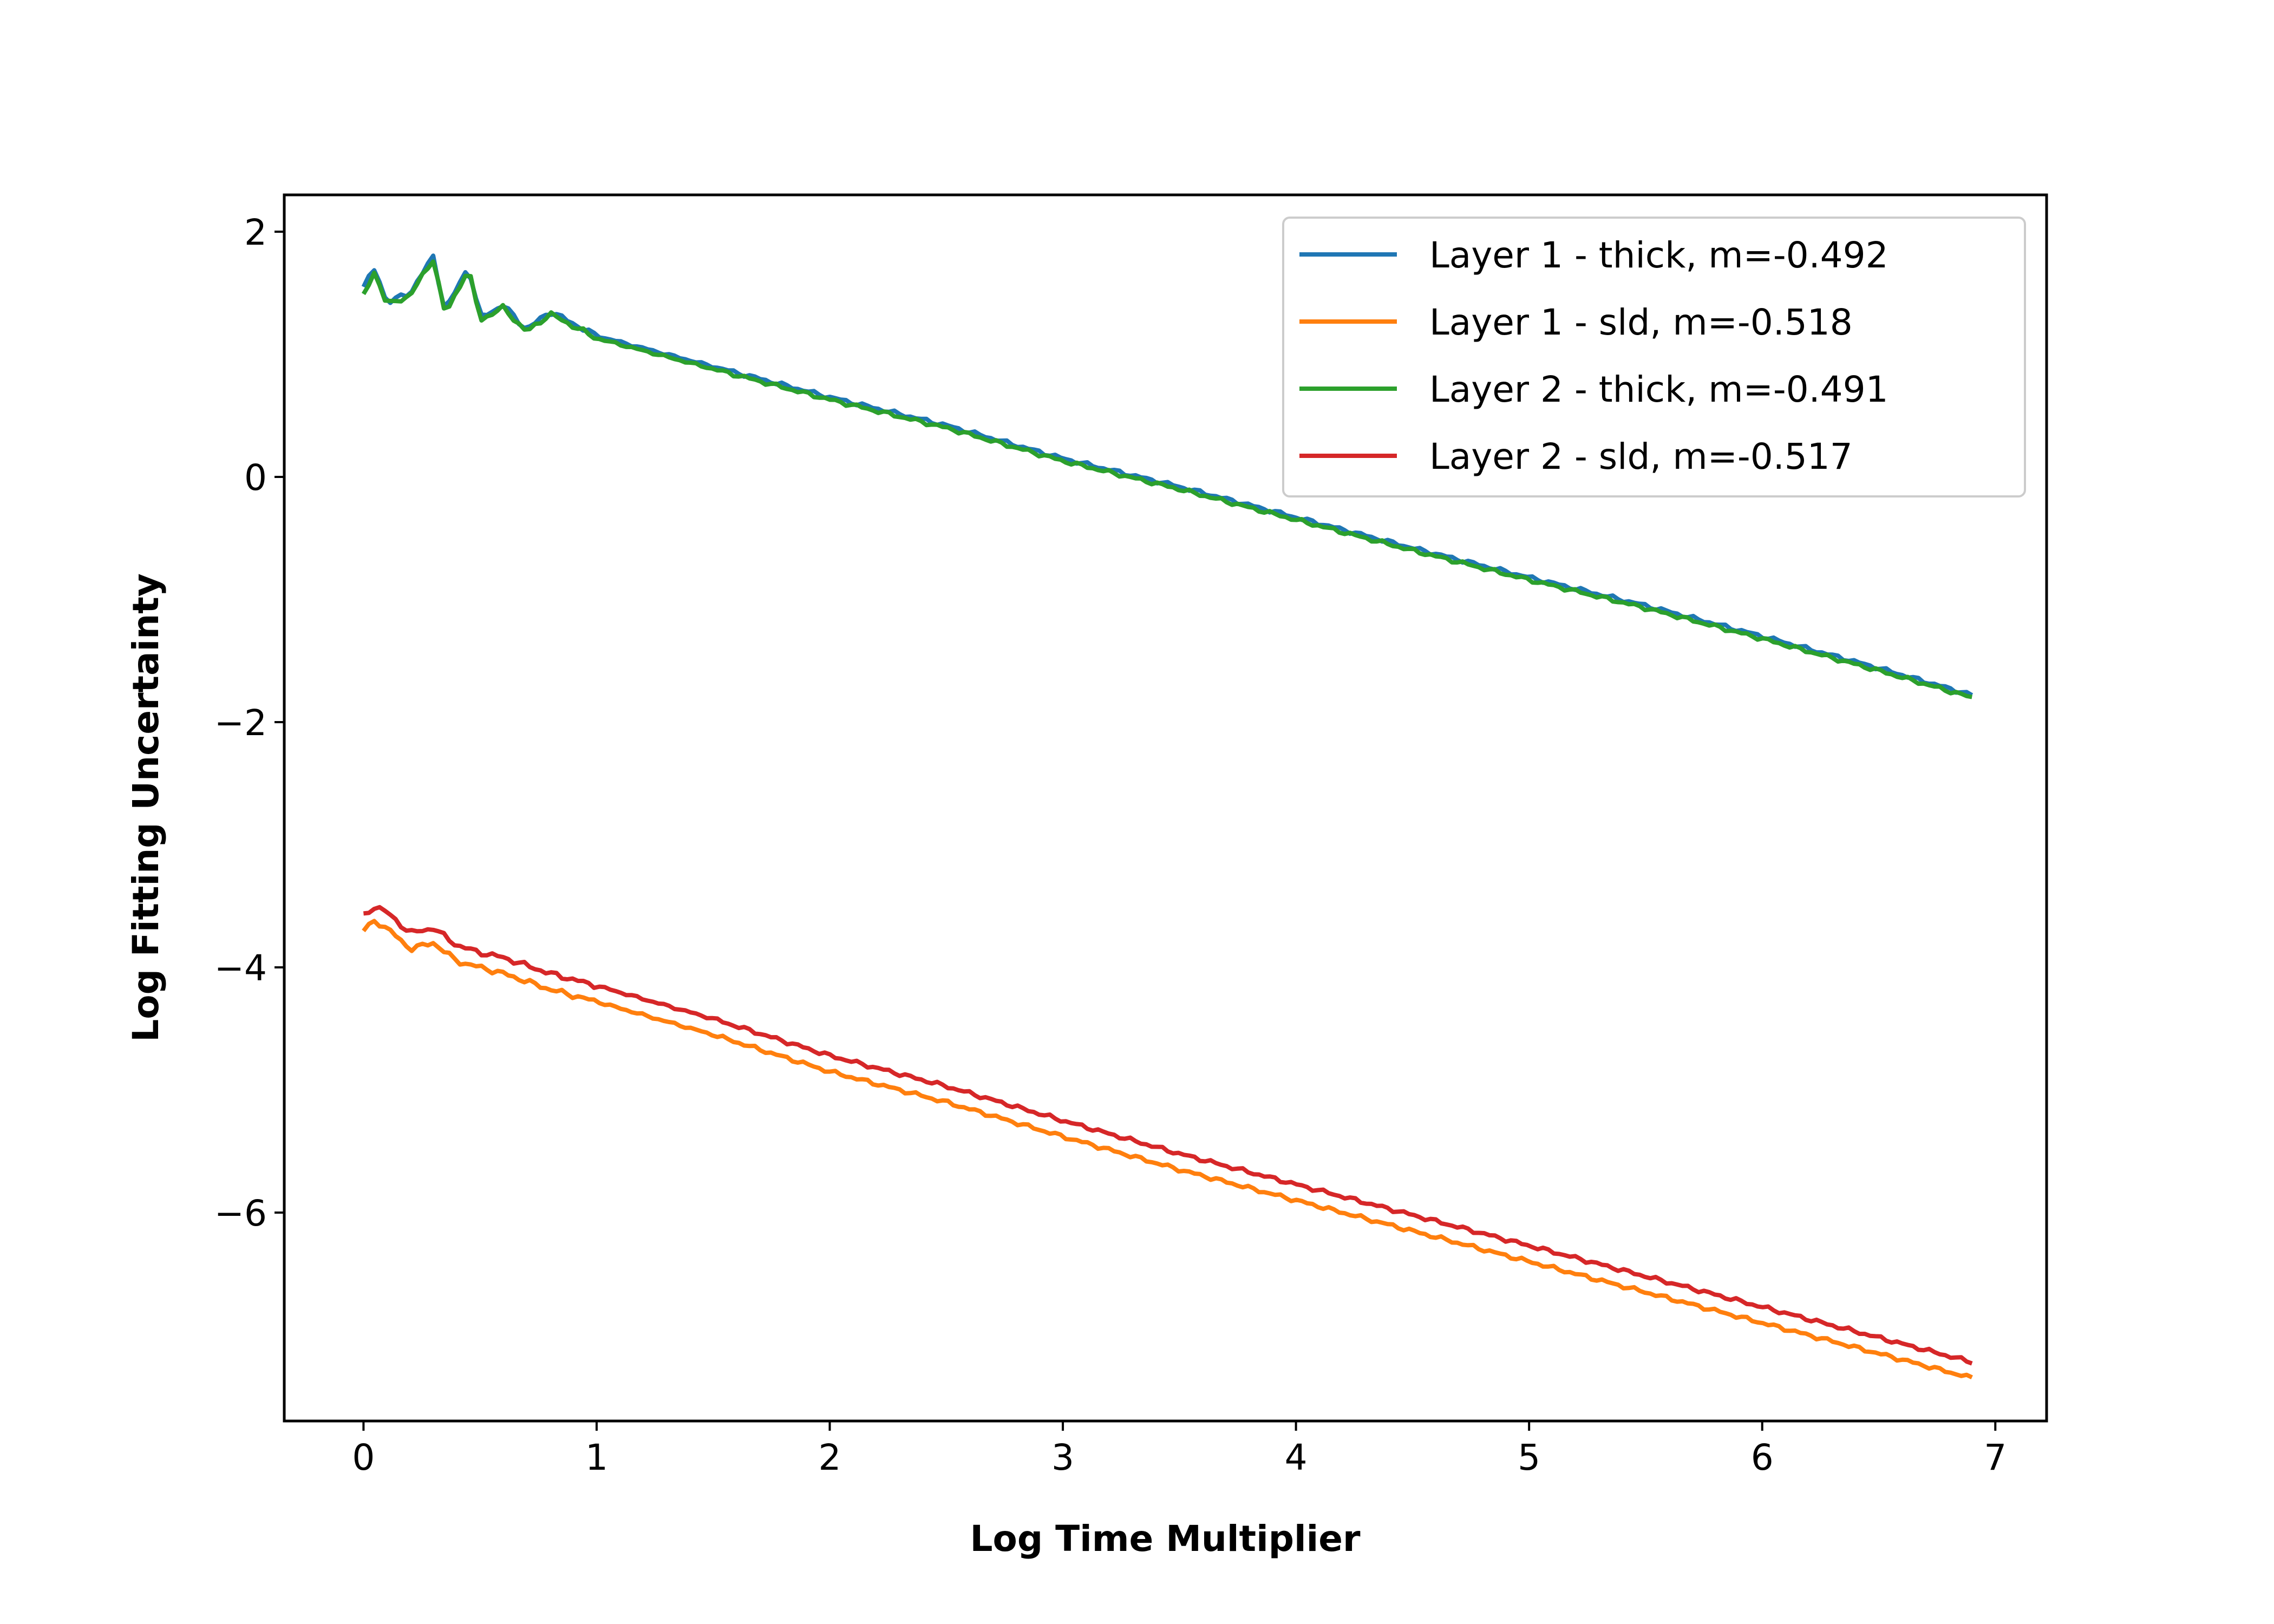  What do you see at coordinates (830, 1458) in the screenshot?
I see `x-tick-label: 2` at bounding box center [830, 1458].